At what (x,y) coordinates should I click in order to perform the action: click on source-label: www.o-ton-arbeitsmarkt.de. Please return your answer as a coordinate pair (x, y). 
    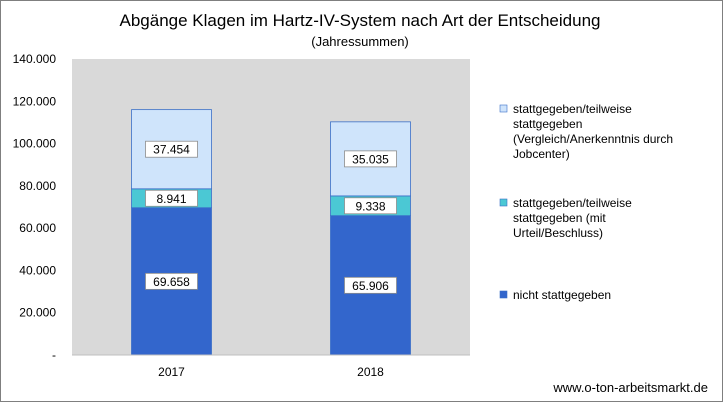
    Looking at the image, I should click on (630, 387).